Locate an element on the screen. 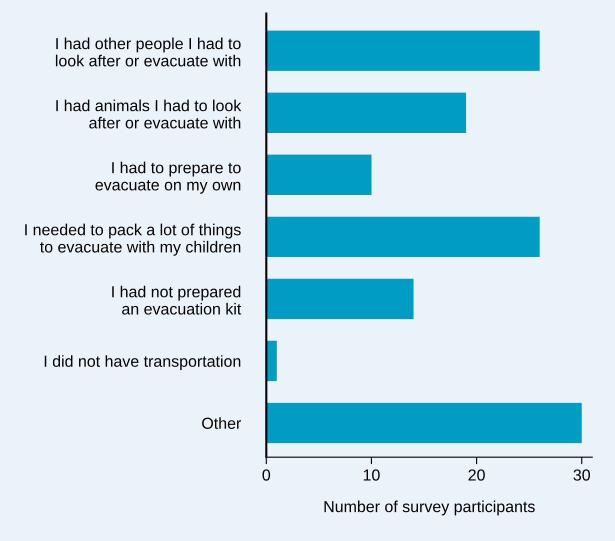 Image resolution: width=615 pixels, height=541 pixels. y-tick-label: I had other people I had to look after or evacuate with is located at coordinates (148, 52).